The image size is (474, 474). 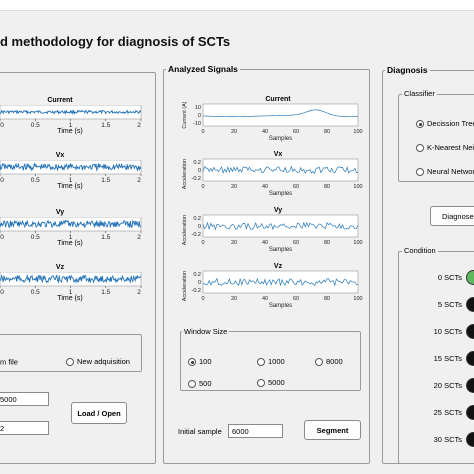 I want to click on condition-label: 25 SCTs, so click(x=447, y=412).